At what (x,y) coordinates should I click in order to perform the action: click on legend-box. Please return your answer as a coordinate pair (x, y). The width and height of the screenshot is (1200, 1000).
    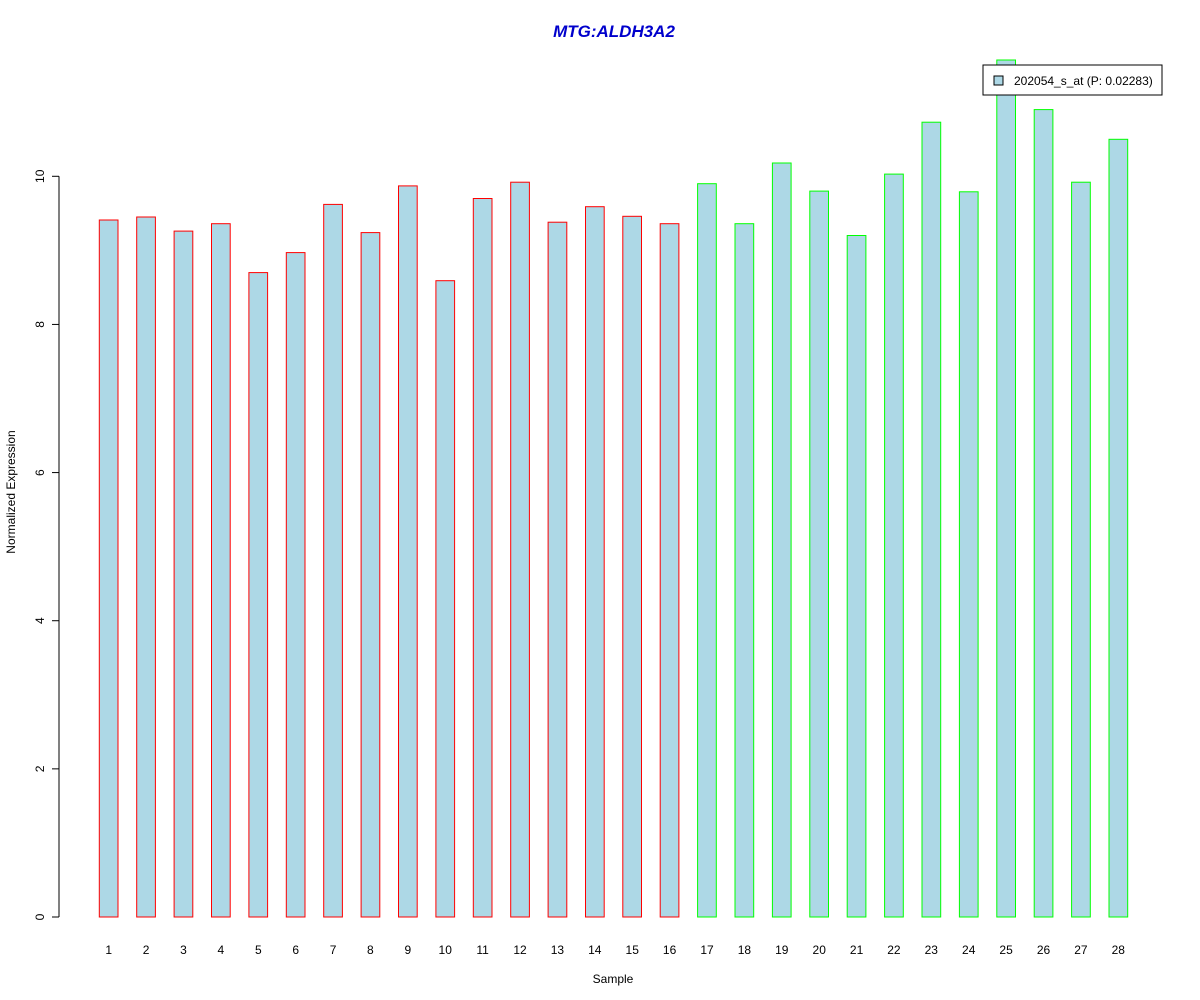
    Looking at the image, I should click on (1072, 80).